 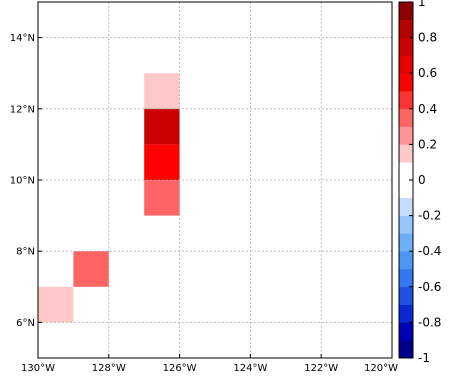 I want to click on colorbar-tick-label: 1, so click(x=422, y=4).